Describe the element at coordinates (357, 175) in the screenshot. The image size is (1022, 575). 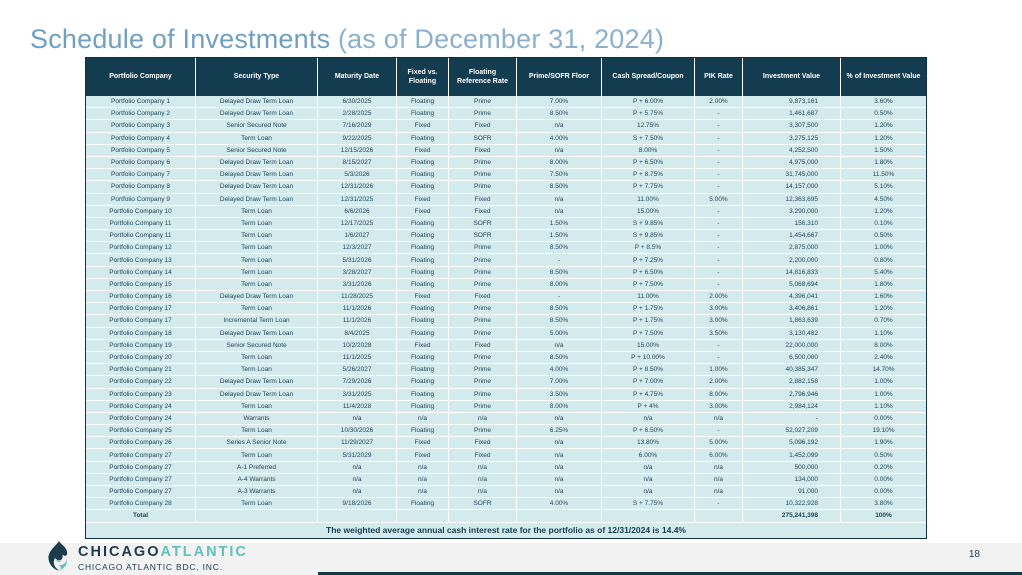
I see `table-cell: 5/3/2026` at that location.